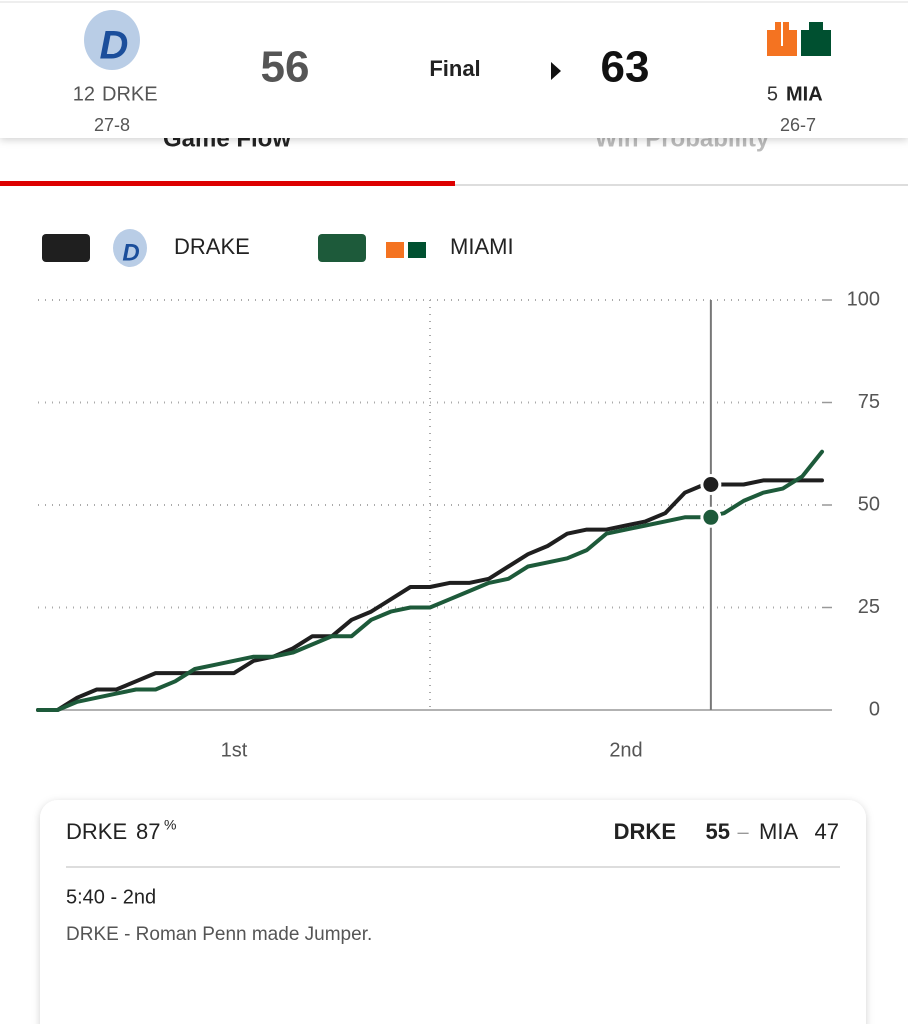  What do you see at coordinates (556, 71) in the screenshot?
I see `winner-arrow` at bounding box center [556, 71].